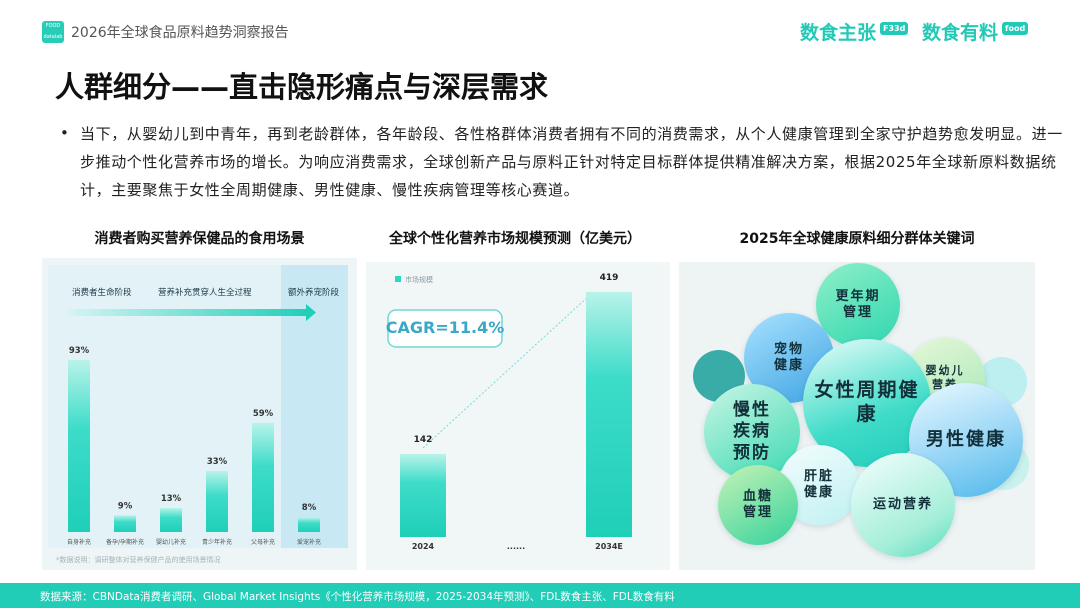 The image size is (1080, 608). What do you see at coordinates (217, 462) in the screenshot?
I see `value-label: 33%` at bounding box center [217, 462].